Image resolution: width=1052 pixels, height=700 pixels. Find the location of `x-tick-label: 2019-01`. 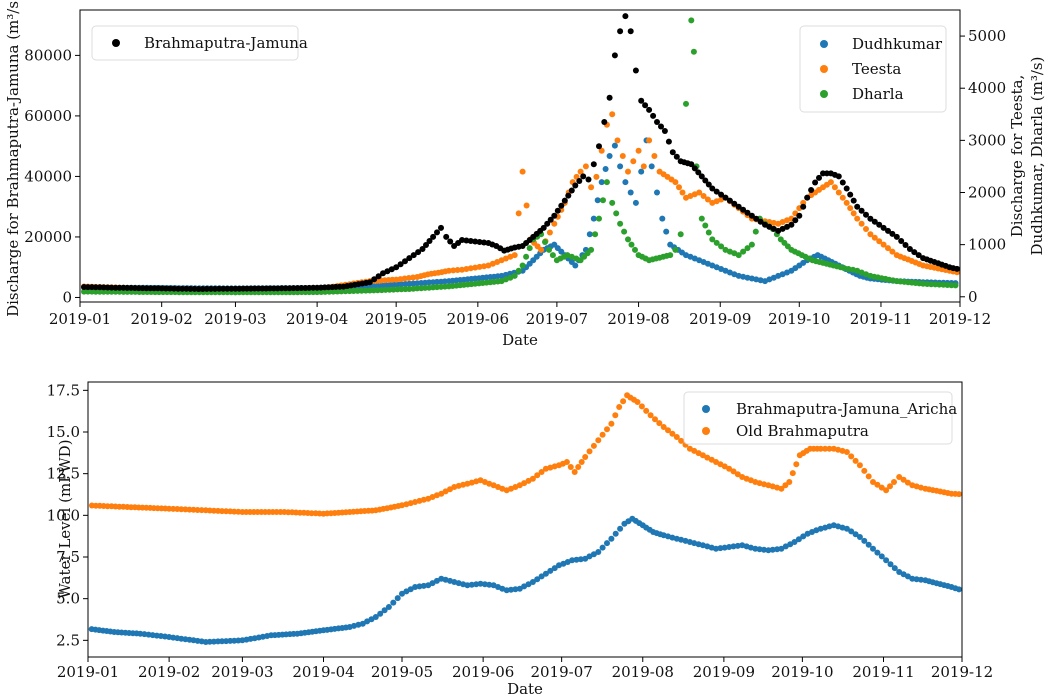

x-tick-label: 2019-01 is located at coordinates (88, 672).